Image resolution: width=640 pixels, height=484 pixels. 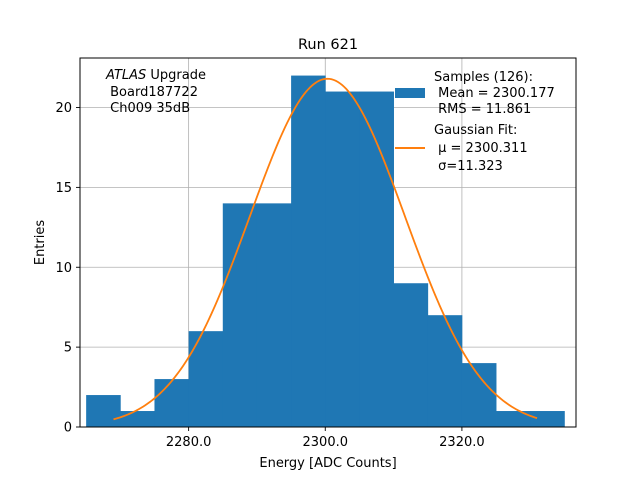 What do you see at coordinates (410, 93) in the screenshot?
I see `legend-samples-patch` at bounding box center [410, 93].